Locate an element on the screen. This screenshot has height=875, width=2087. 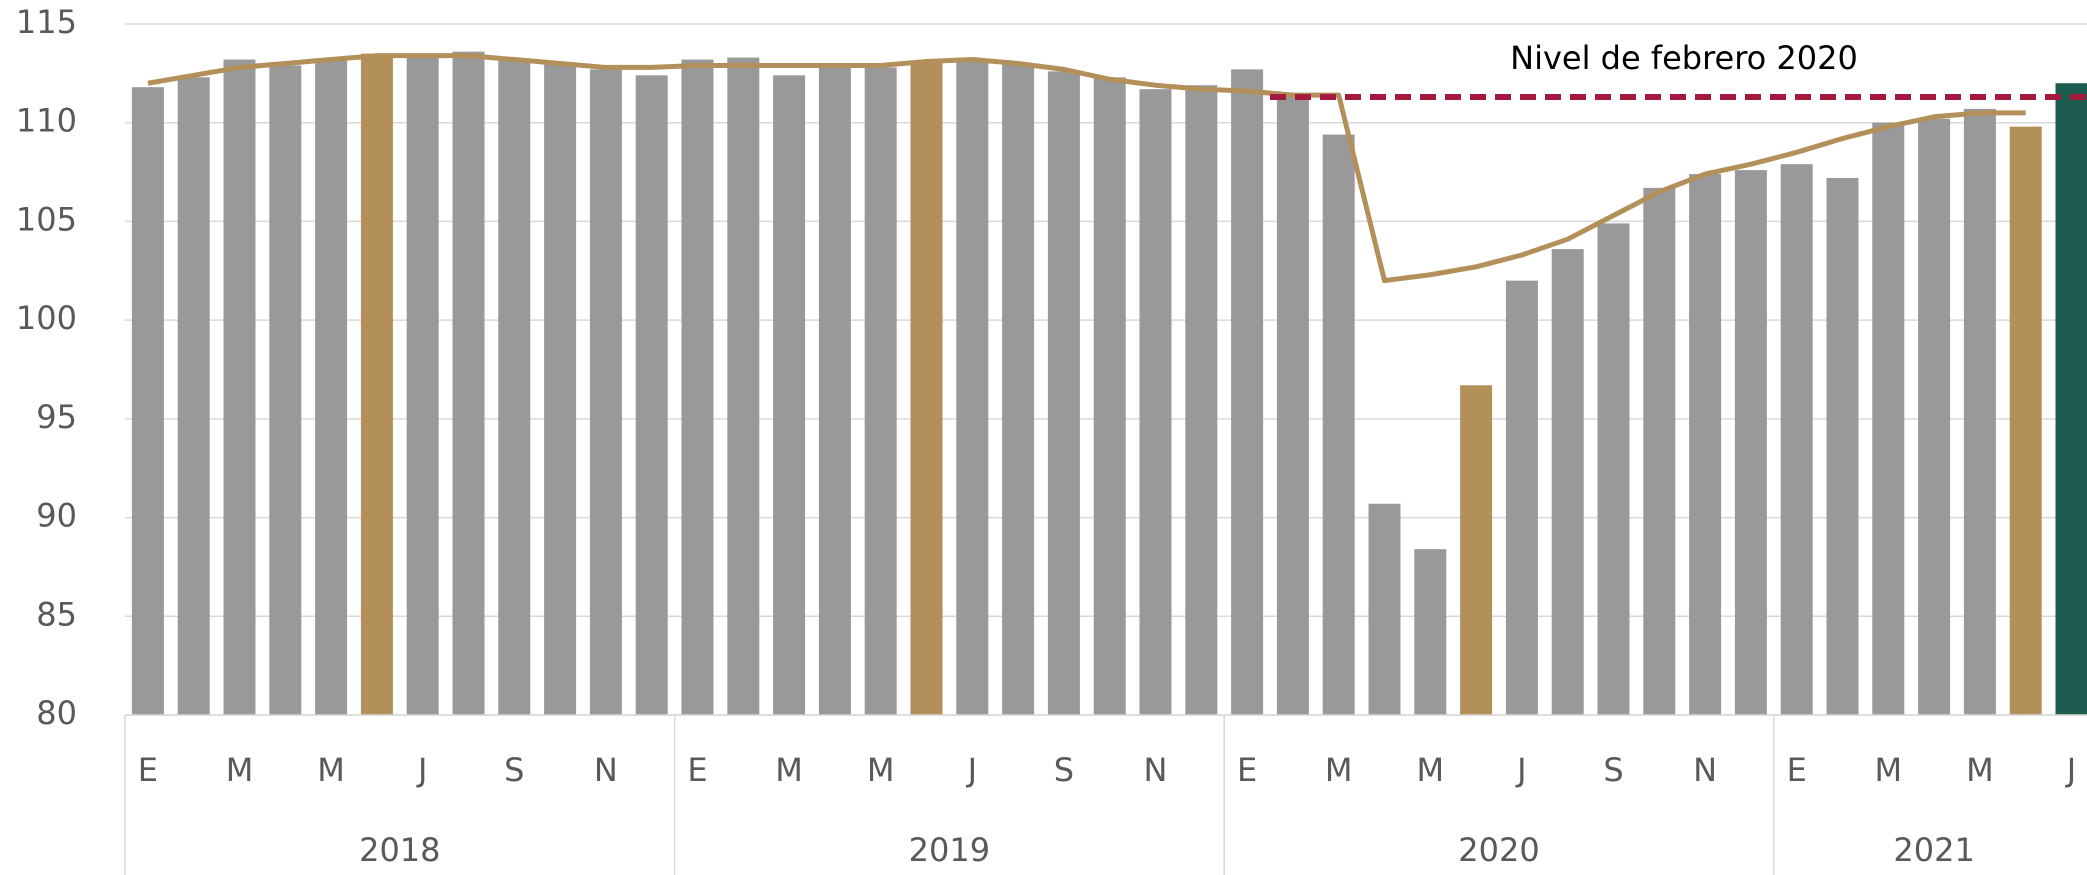
y-tick-label: 110 is located at coordinates (46, 121).